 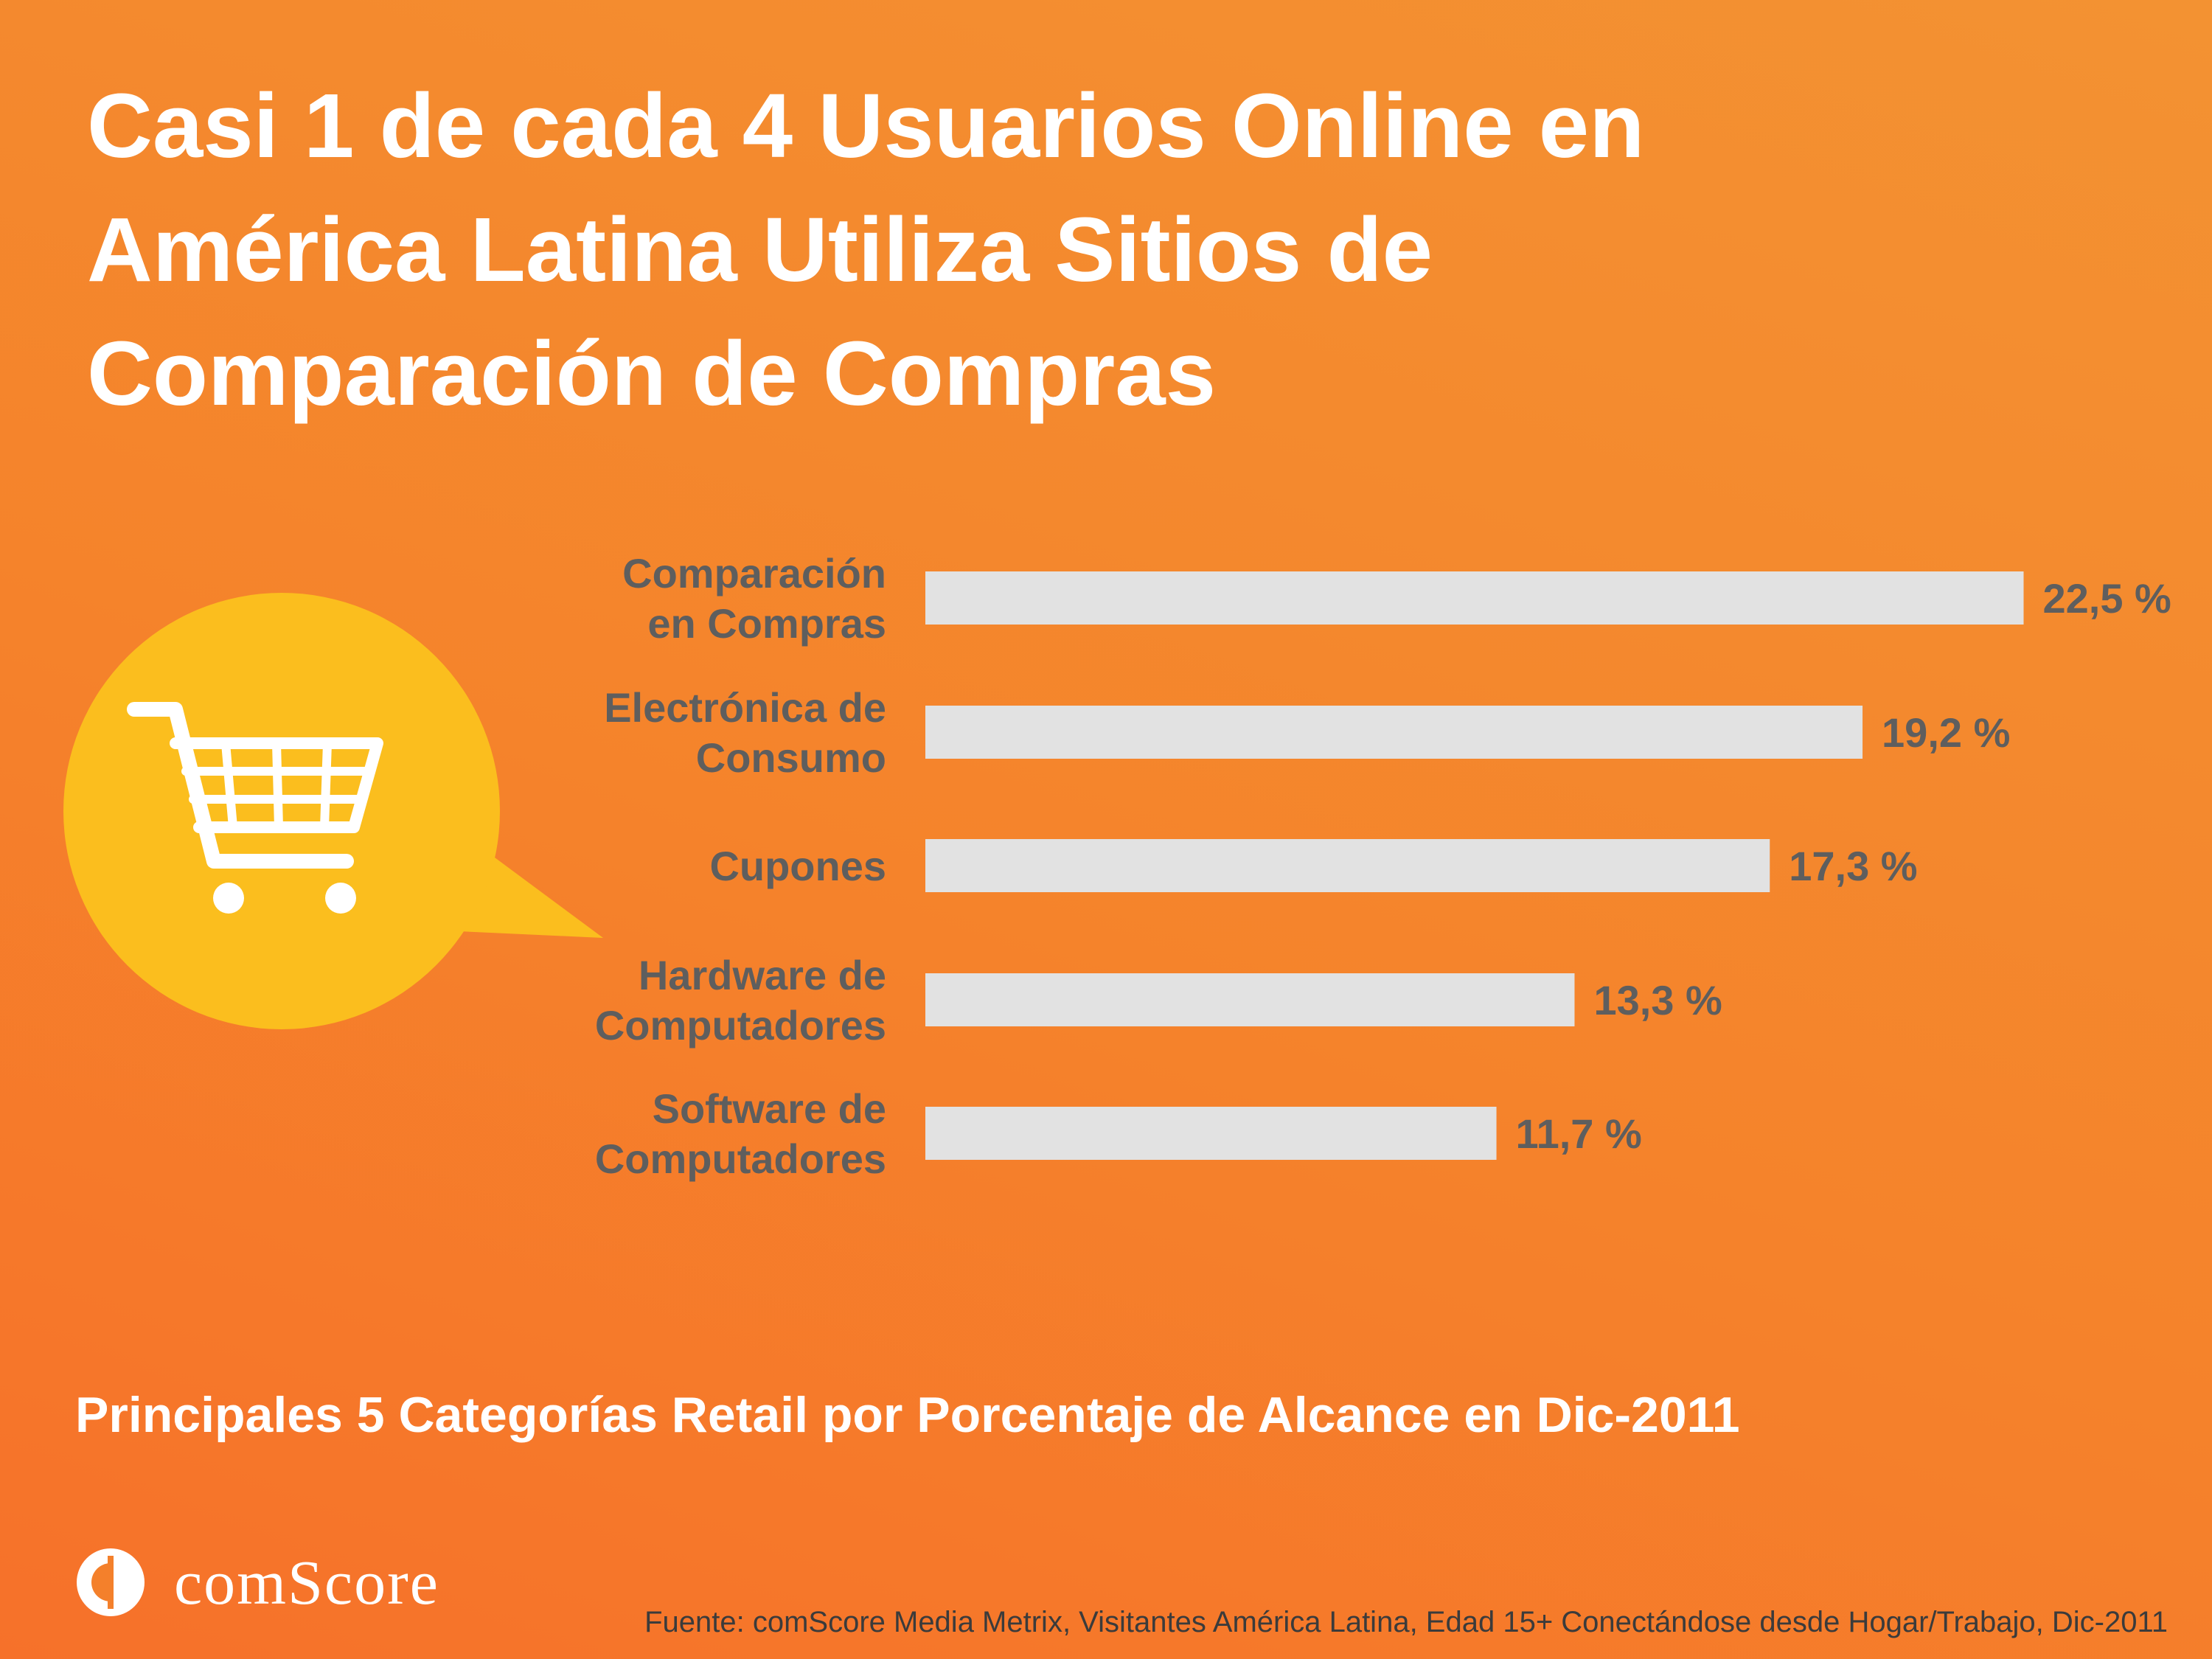 I want to click on category-label-line: Software de, so click(x=769, y=1108).